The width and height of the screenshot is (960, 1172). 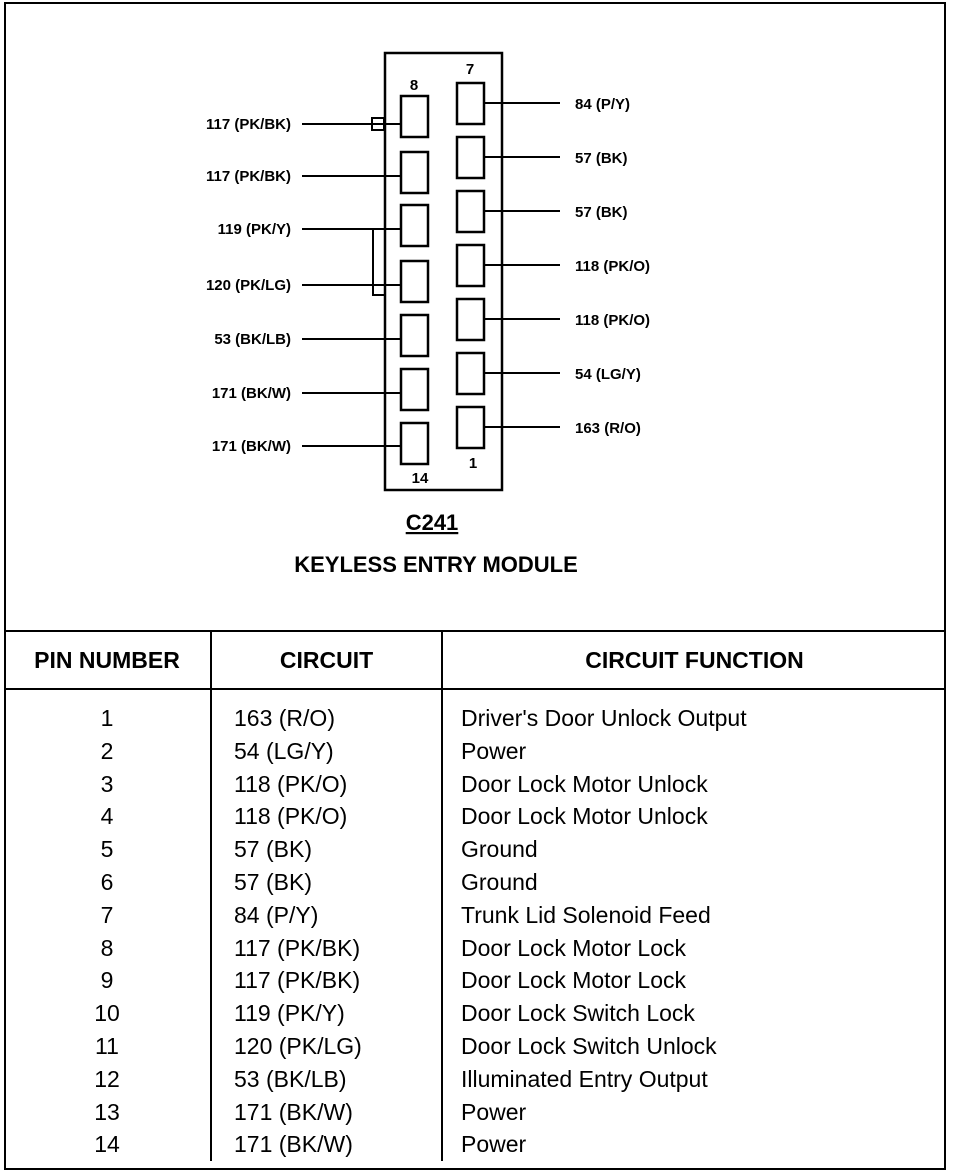 What do you see at coordinates (602, 104) in the screenshot?
I see `wire-label-right: 84 (P/Y)` at bounding box center [602, 104].